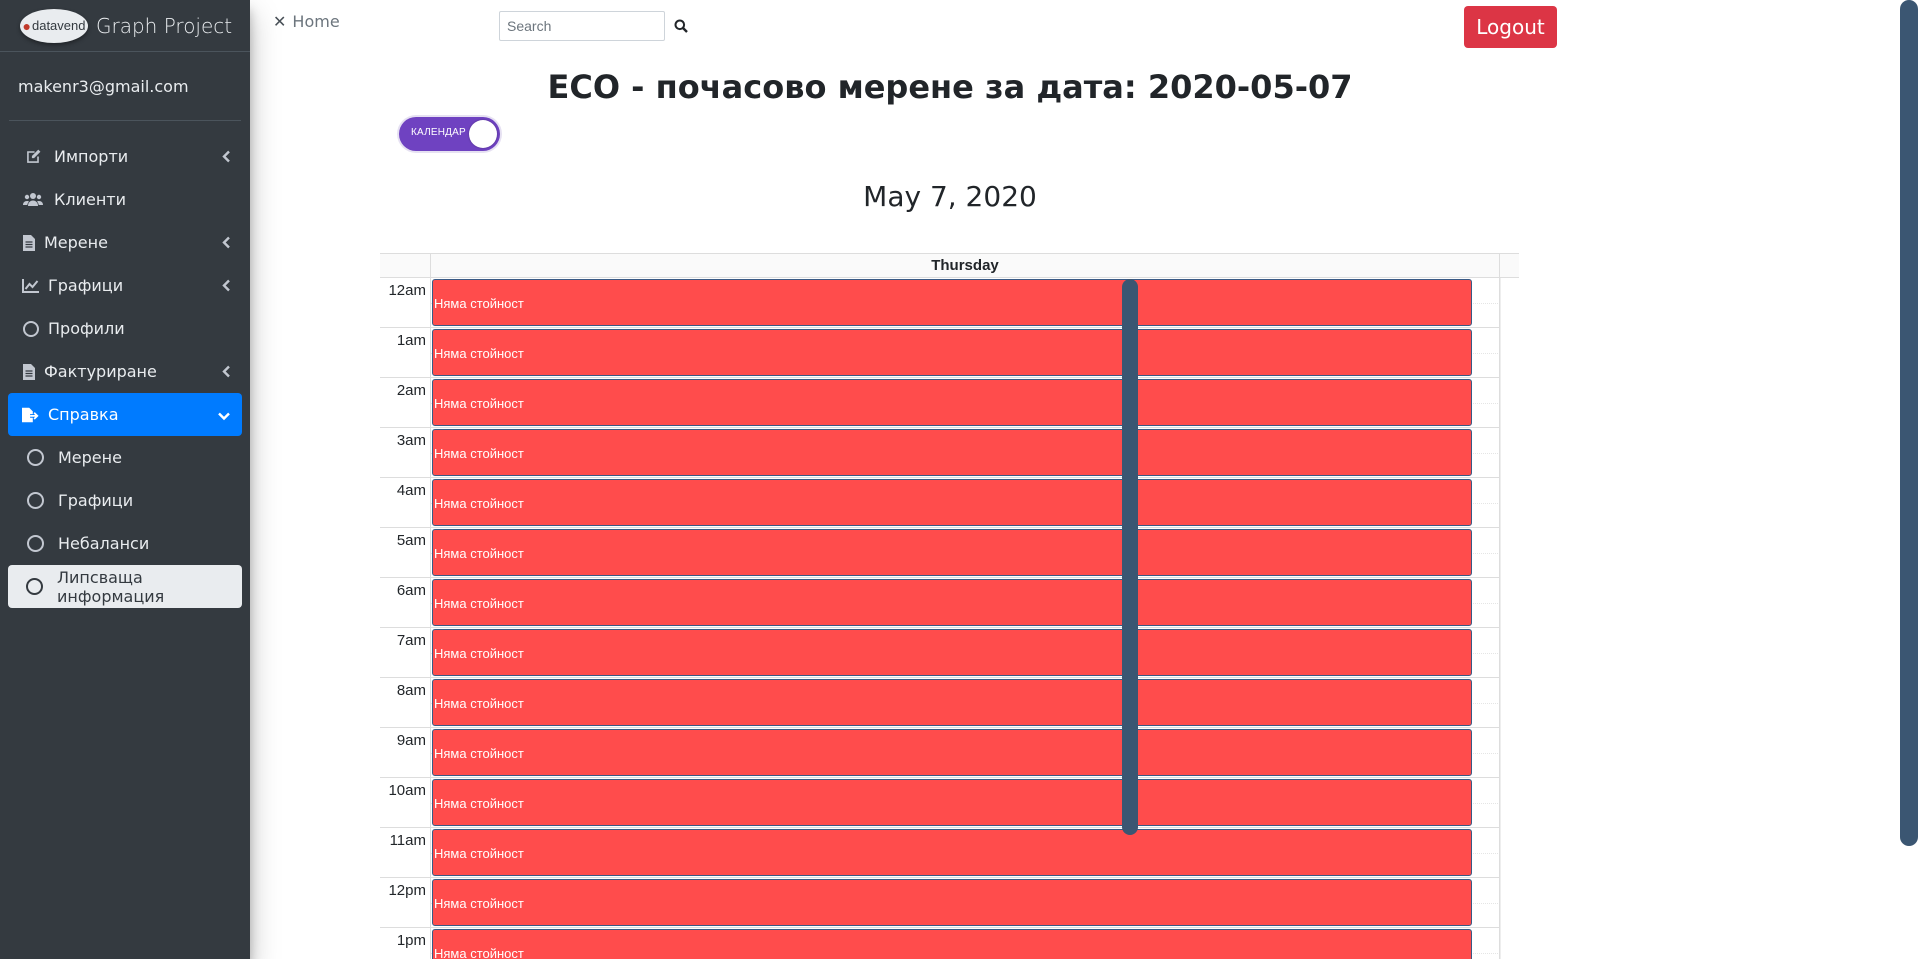  I want to click on calendar-header: Thursday, so click(949, 265).